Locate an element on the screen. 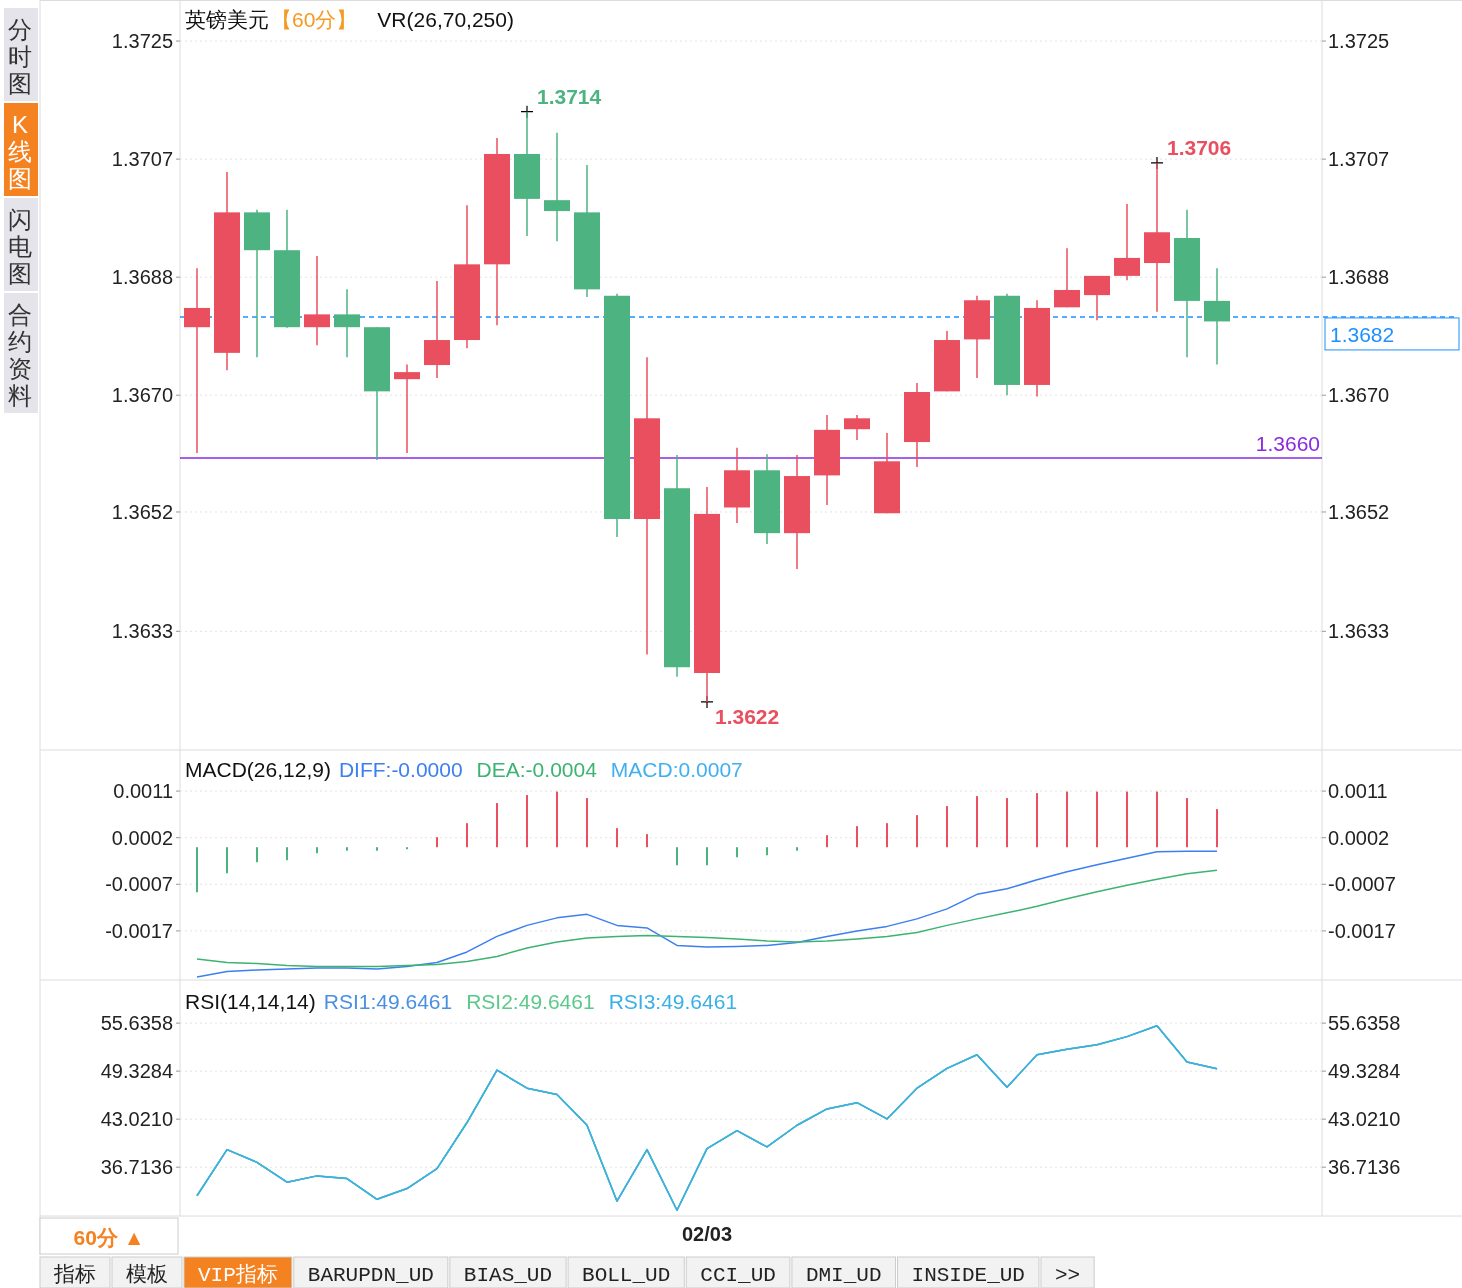  y-tick-label: 1.3707 is located at coordinates (142, 159).